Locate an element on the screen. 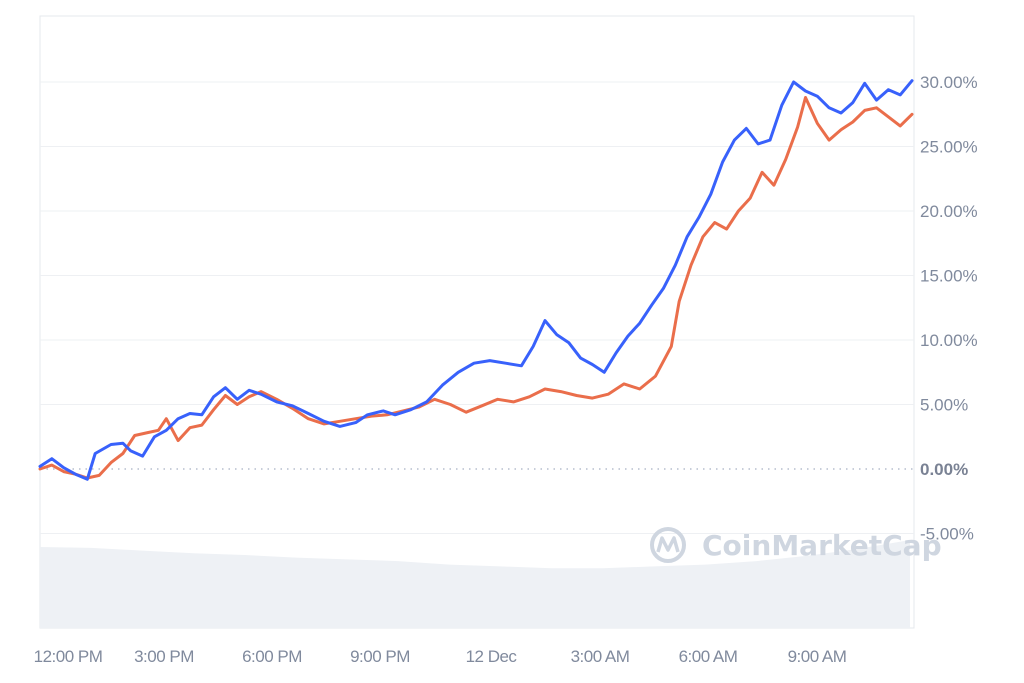  watermark-text: CoinMarketCap is located at coordinates (822, 545).